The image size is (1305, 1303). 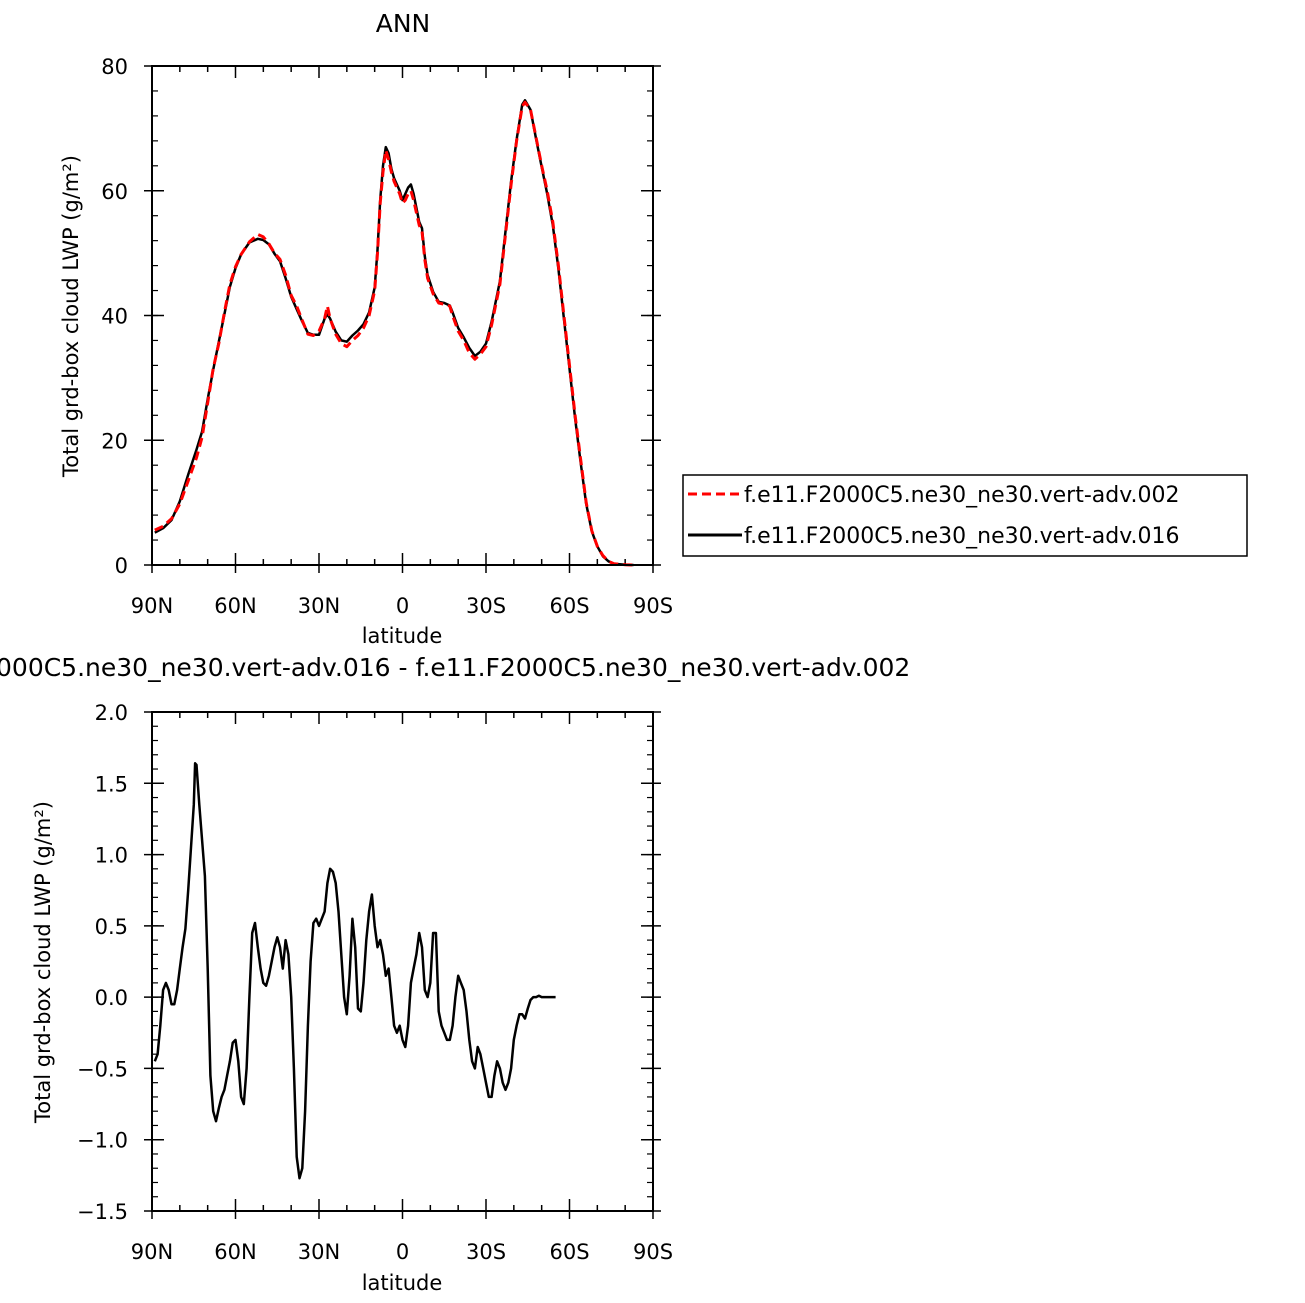 What do you see at coordinates (653, 1252) in the screenshot?
I see `bottom-x-tick-label: 90S` at bounding box center [653, 1252].